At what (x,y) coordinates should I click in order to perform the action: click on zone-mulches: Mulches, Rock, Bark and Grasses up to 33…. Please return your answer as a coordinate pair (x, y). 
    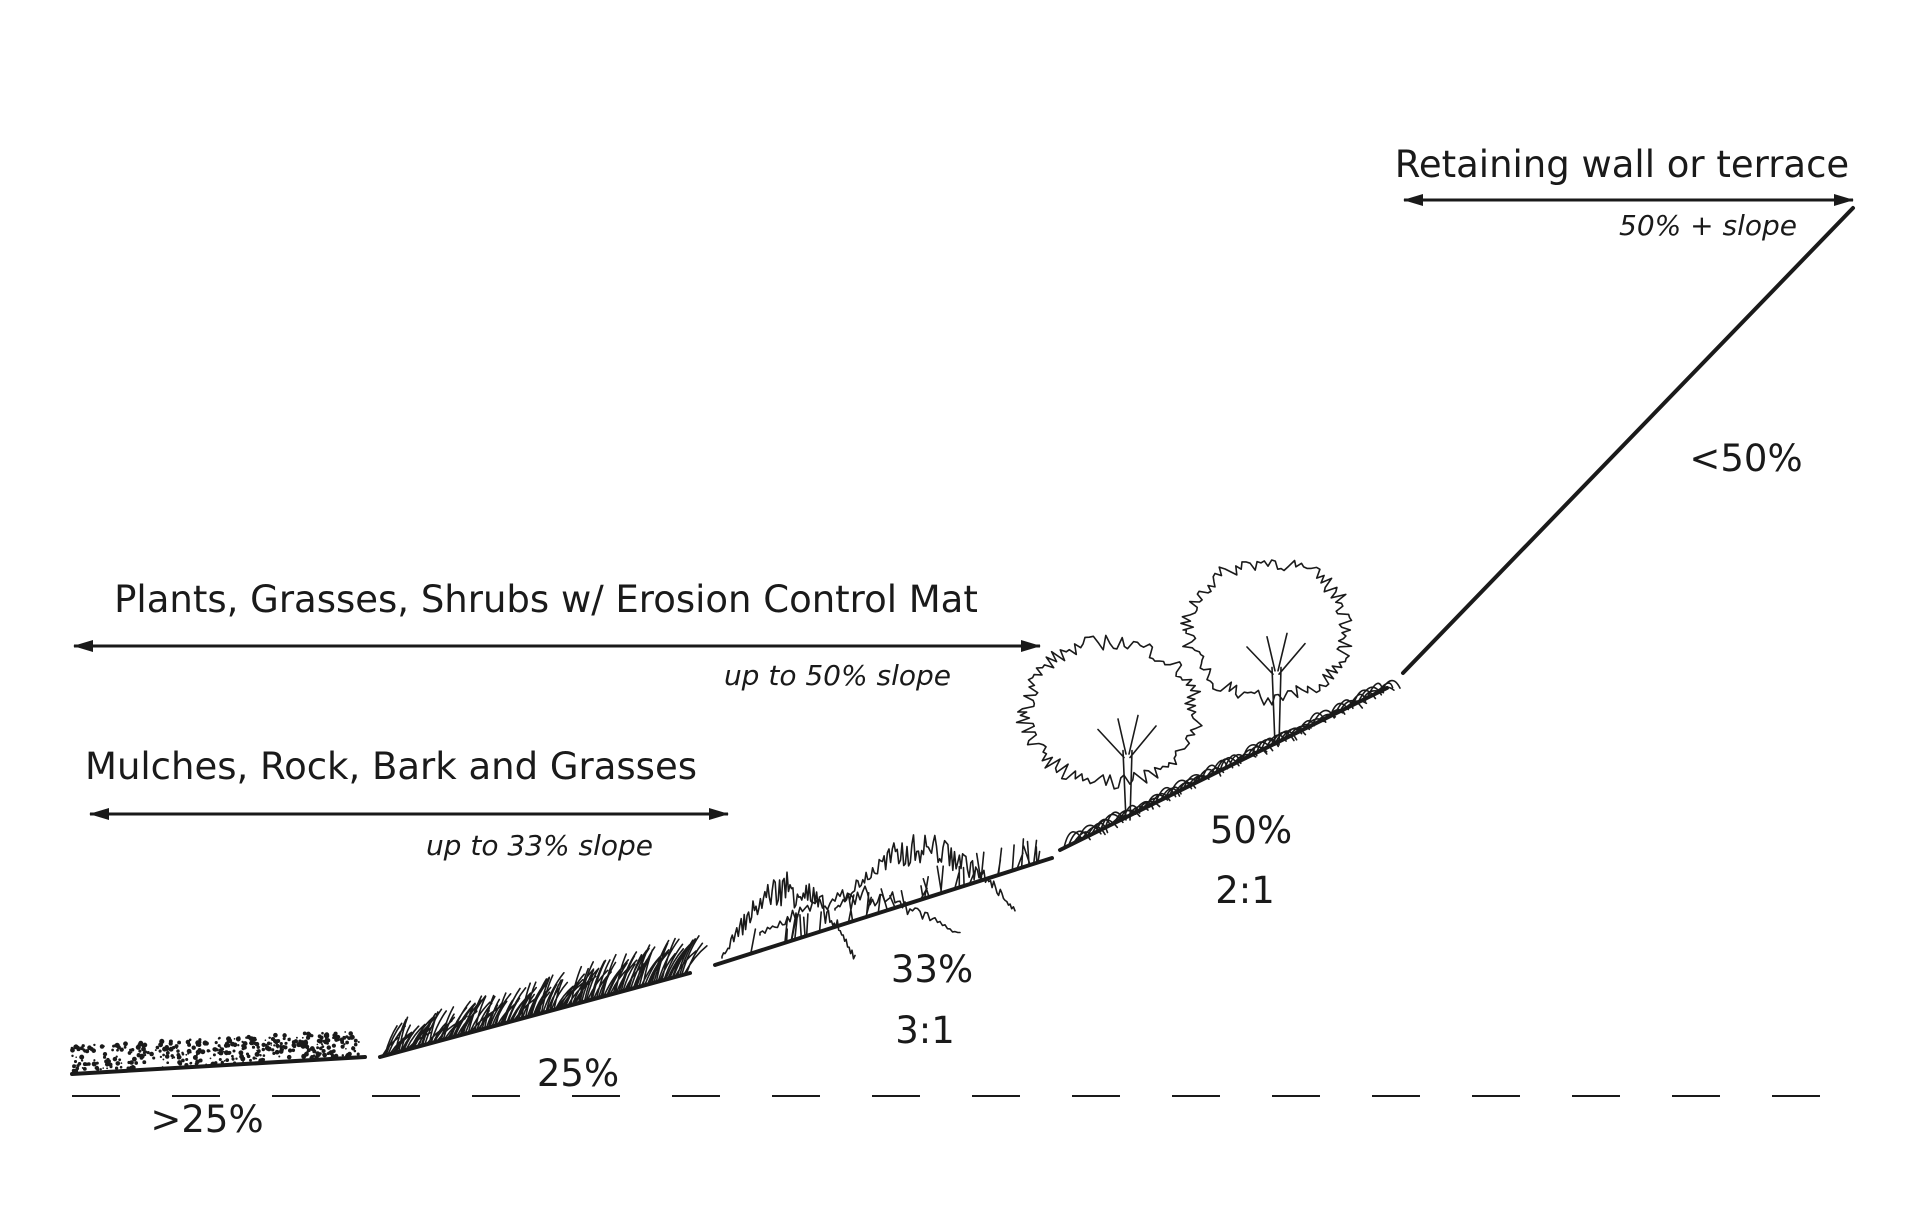
    Looking at the image, I should click on (407, 803).